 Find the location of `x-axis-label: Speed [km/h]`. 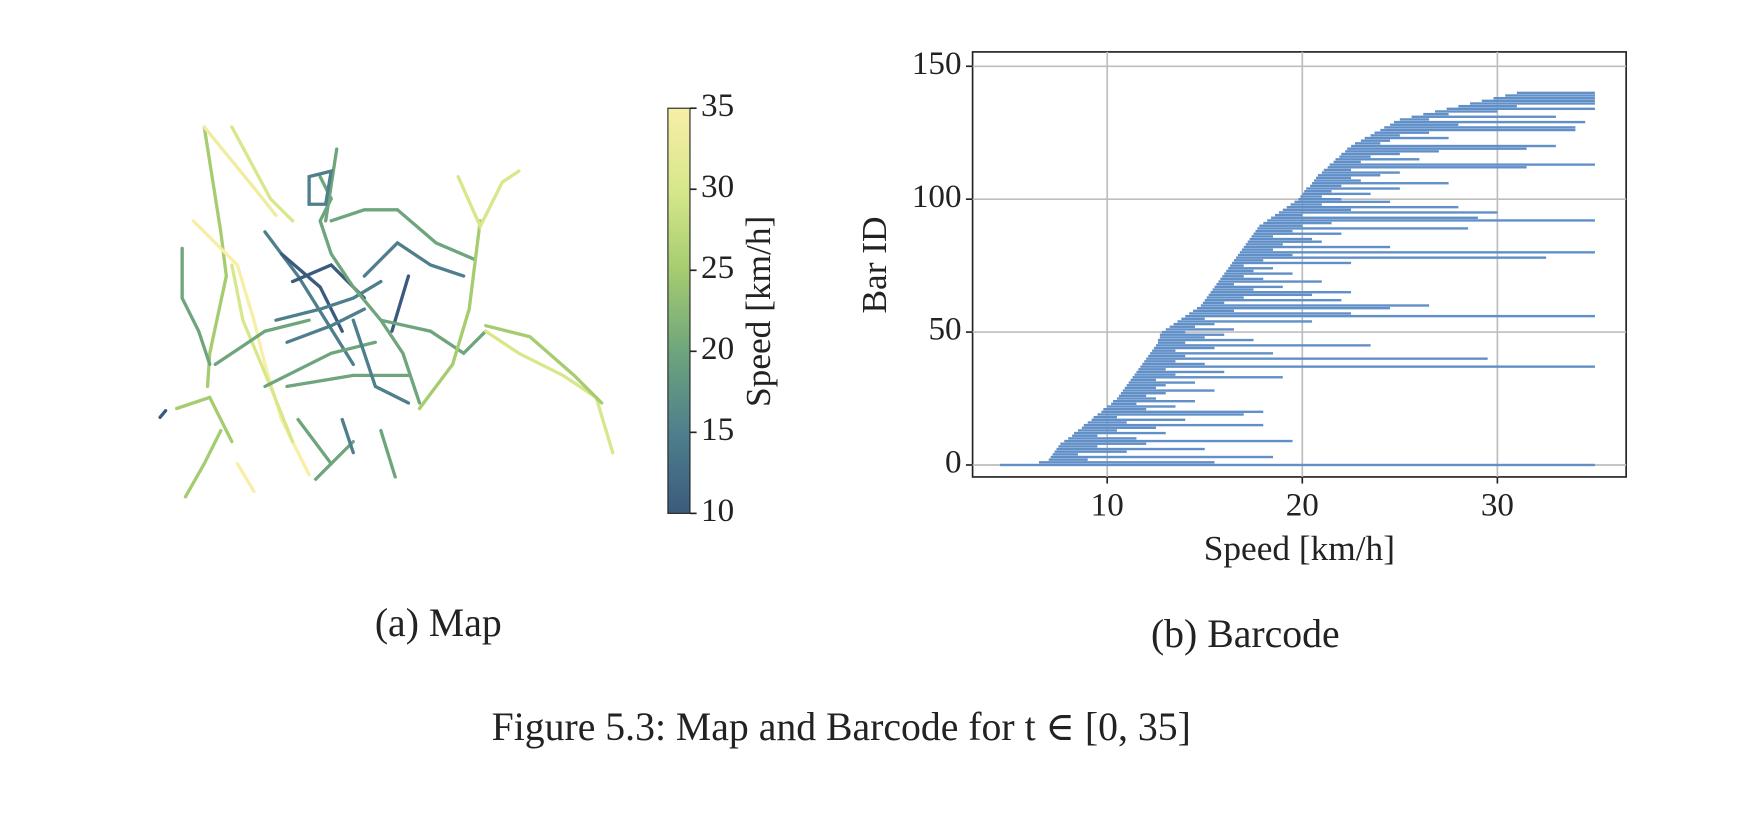

x-axis-label: Speed [km/h] is located at coordinates (1299, 548).